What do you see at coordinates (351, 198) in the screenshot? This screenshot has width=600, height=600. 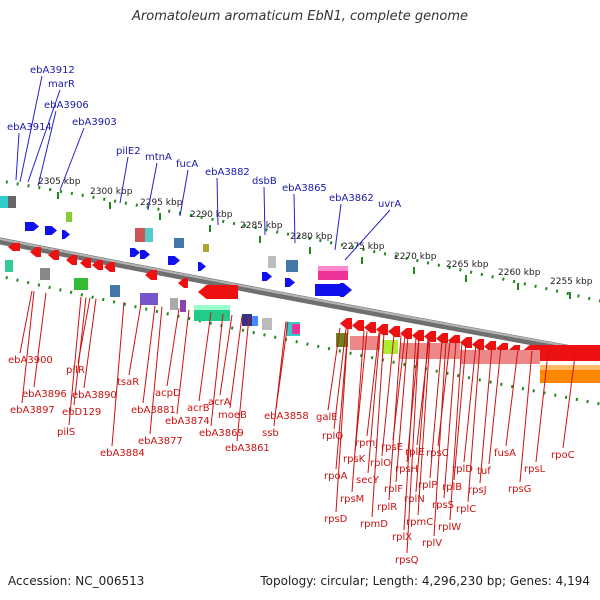 I see `gene-label-forward: ebA3862` at bounding box center [351, 198].